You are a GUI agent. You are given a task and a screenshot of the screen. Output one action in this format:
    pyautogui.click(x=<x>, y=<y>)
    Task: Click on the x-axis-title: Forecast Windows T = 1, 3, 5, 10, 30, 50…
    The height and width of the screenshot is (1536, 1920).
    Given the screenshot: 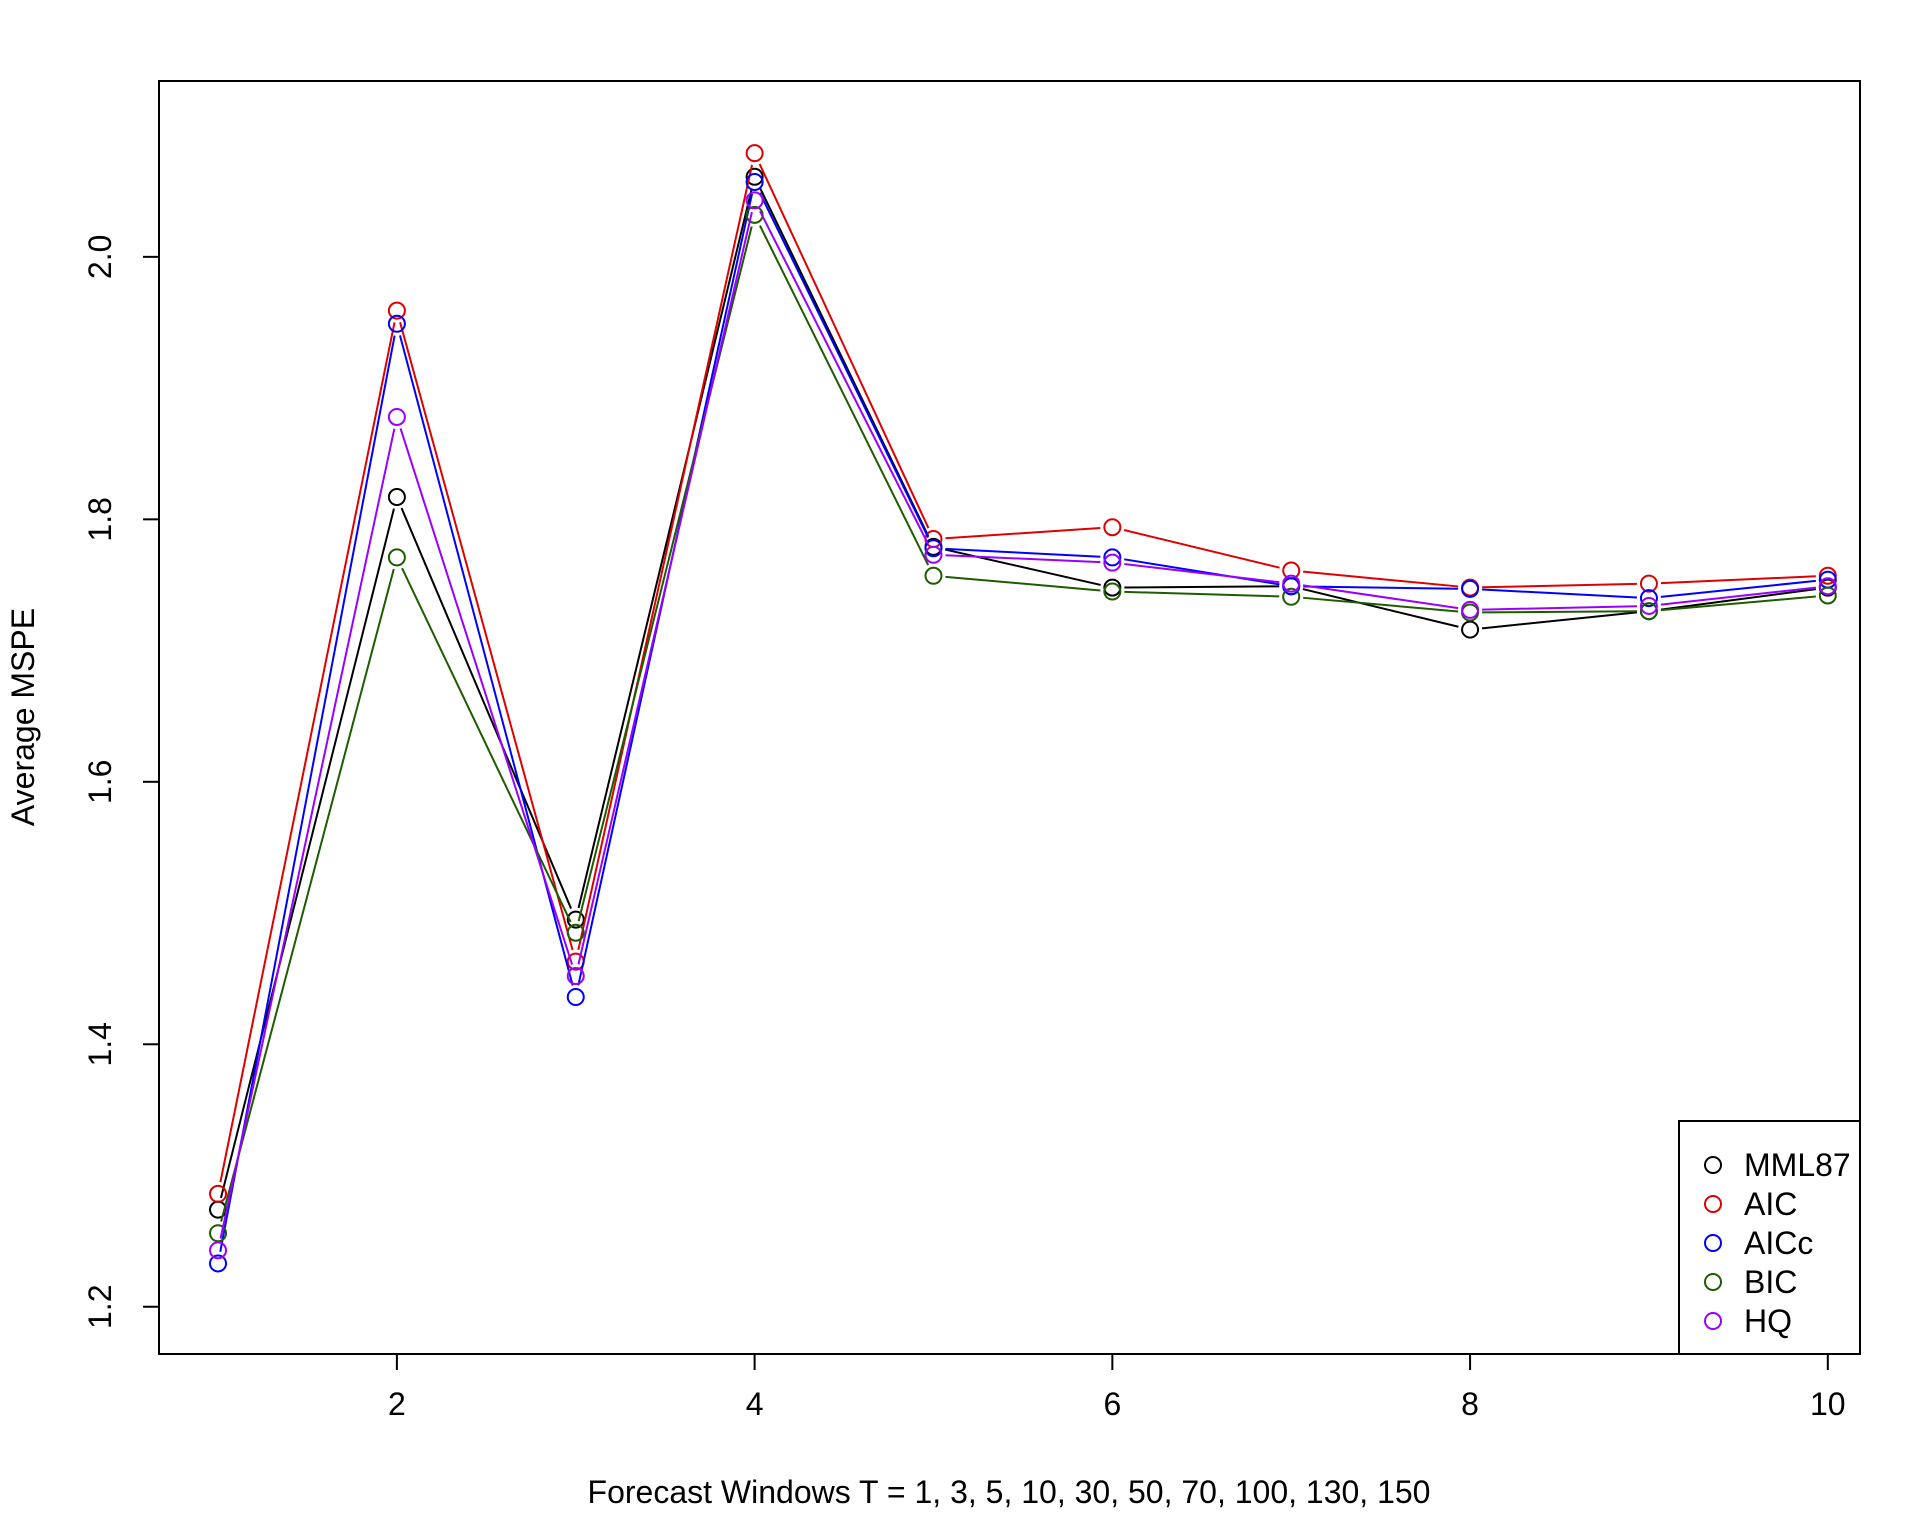 What is the action you would take?
    pyautogui.click(x=1009, y=1492)
    